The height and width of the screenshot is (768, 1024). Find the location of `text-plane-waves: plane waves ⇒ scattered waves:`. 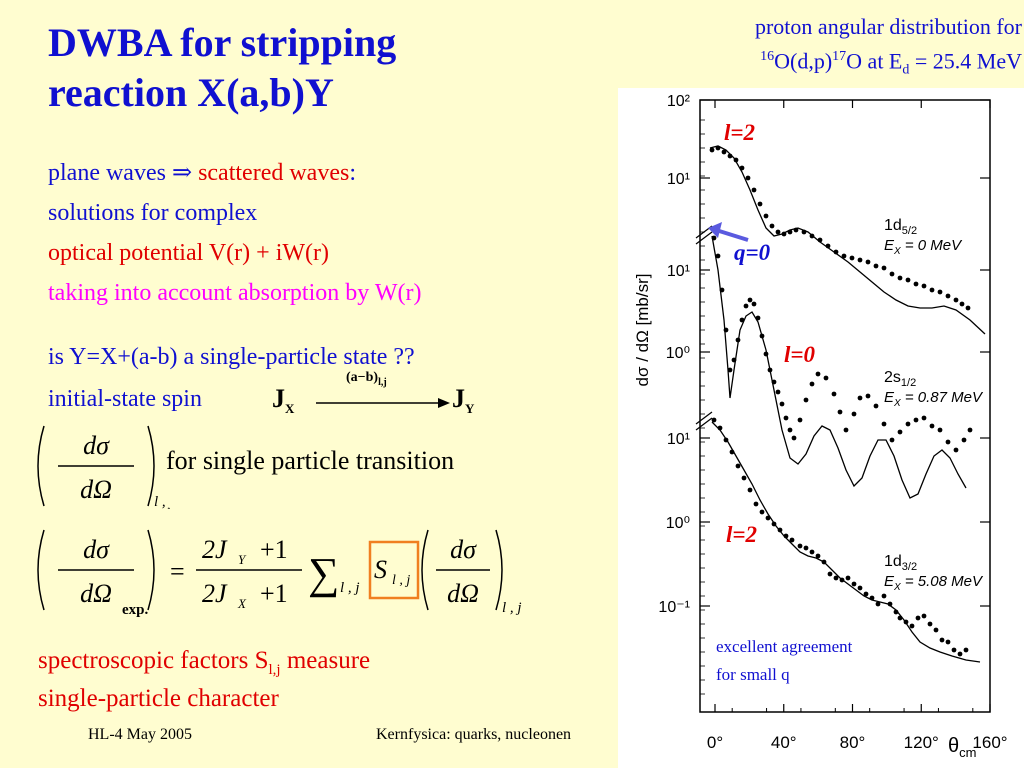

text-plane-waves: plane waves ⇒ scattered waves: is located at coordinates (202, 173).